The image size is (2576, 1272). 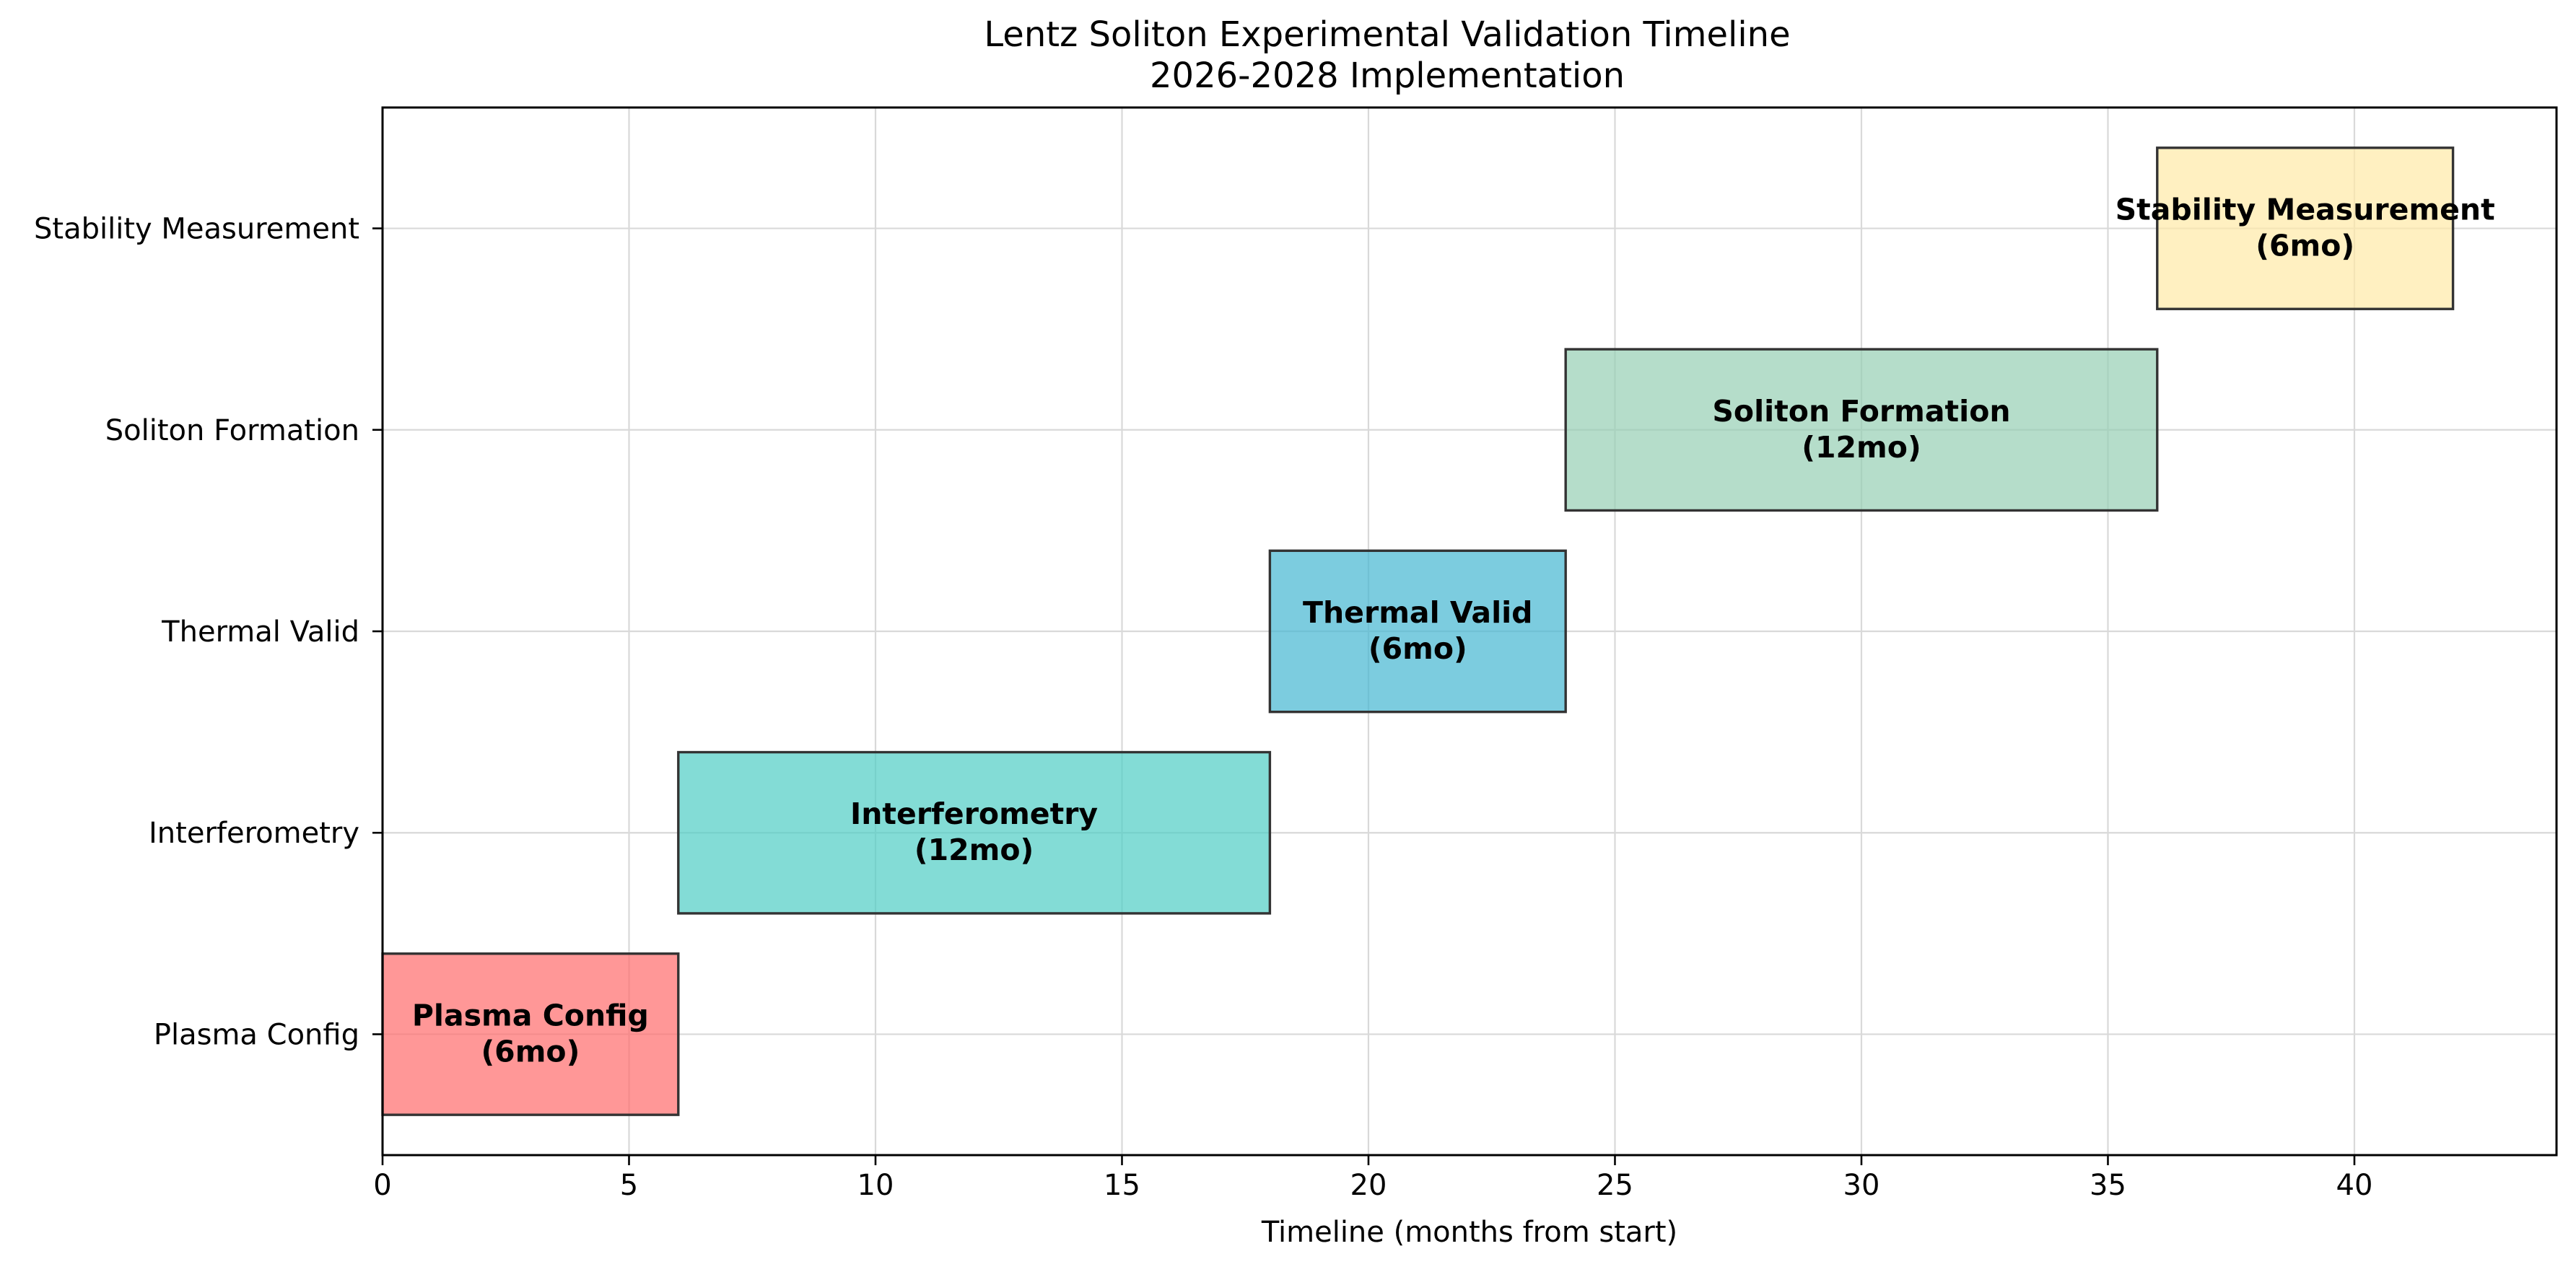 What do you see at coordinates (382, 1185) in the screenshot?
I see `x-tick-label: 0` at bounding box center [382, 1185].